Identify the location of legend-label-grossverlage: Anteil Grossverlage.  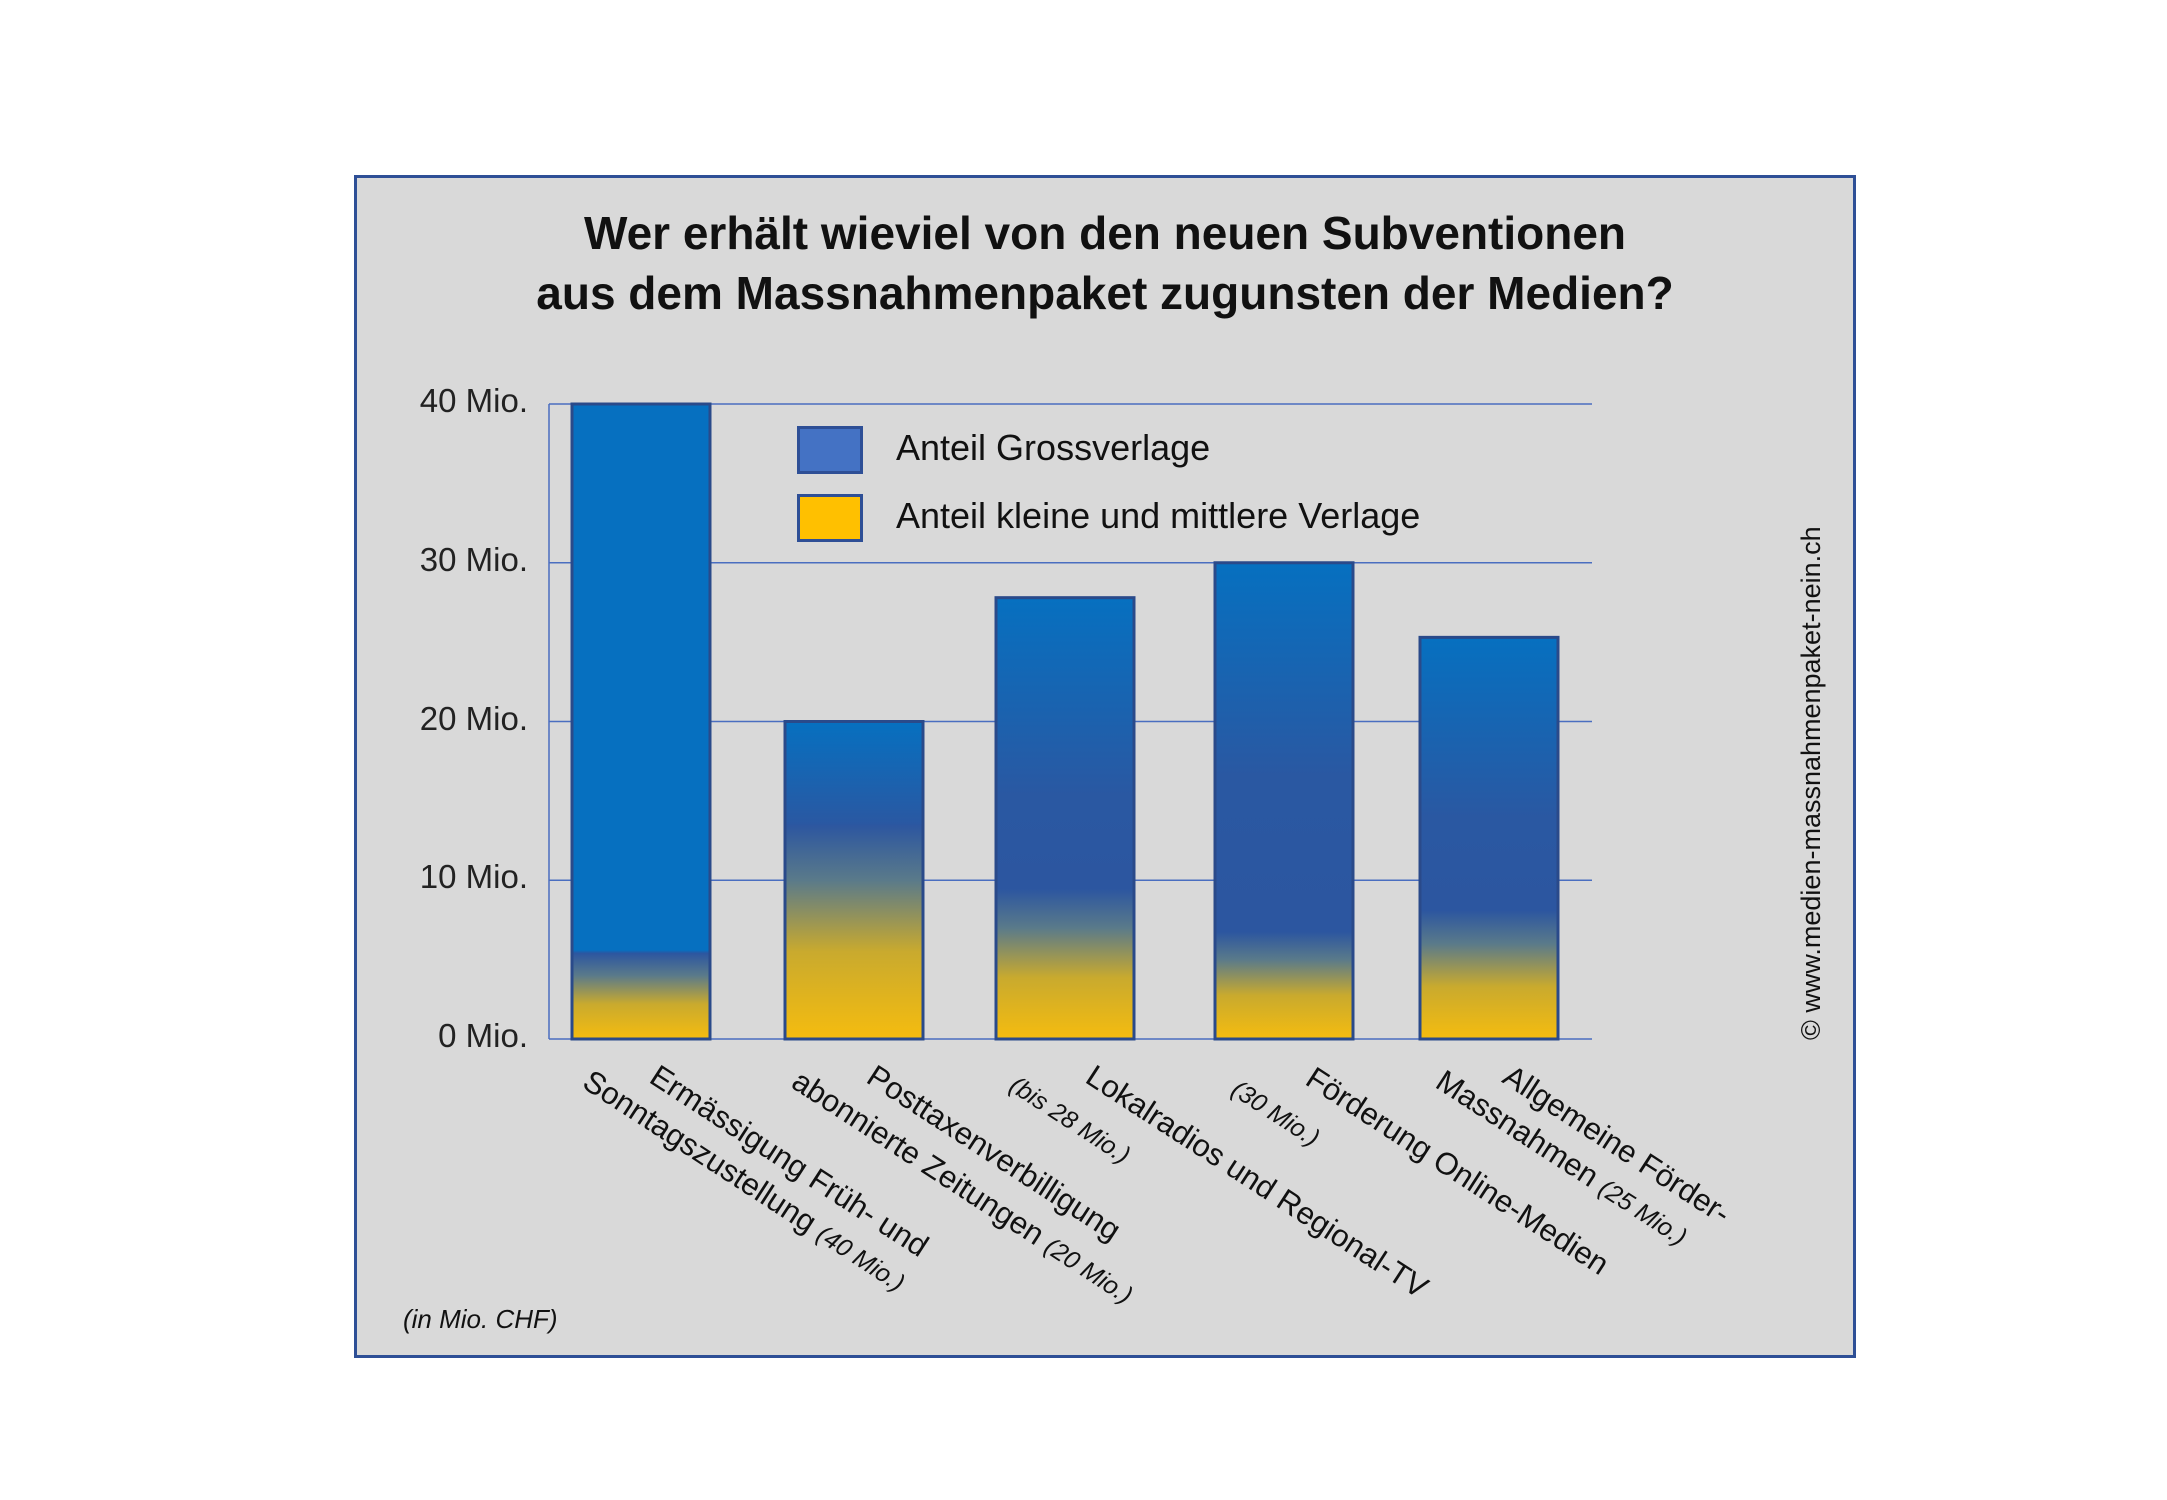
(1053, 447).